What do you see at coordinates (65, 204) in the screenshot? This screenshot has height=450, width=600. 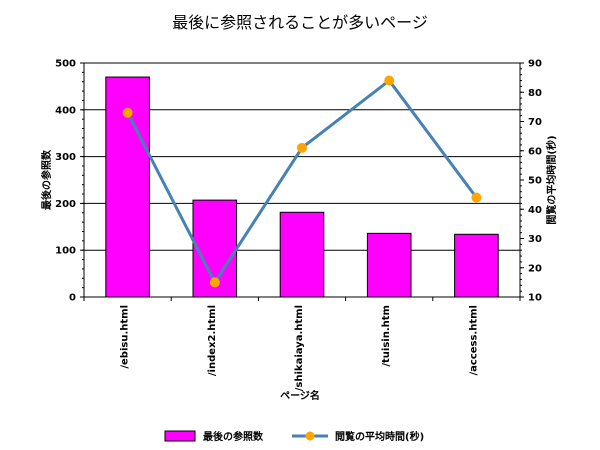 I see `left-tick-label: 200` at bounding box center [65, 204].